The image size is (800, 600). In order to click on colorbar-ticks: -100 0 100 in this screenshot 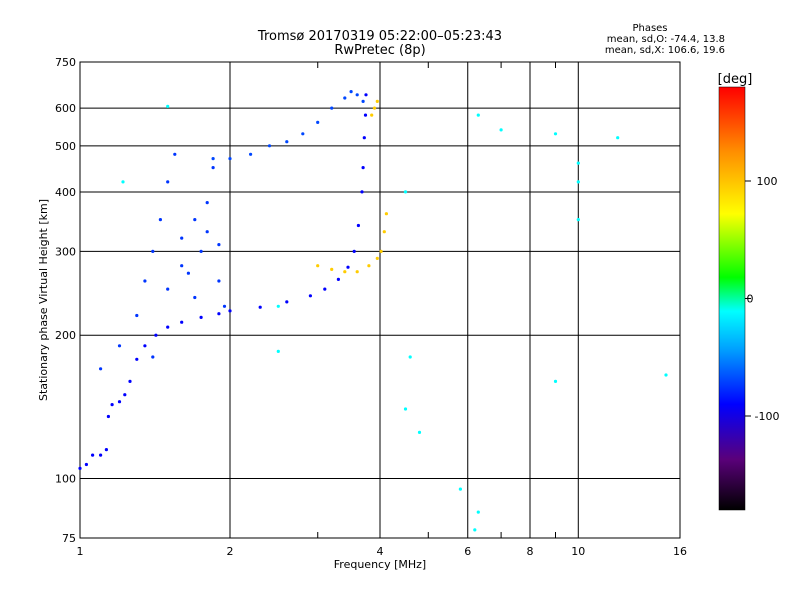, I will do `click(762, 299)`.